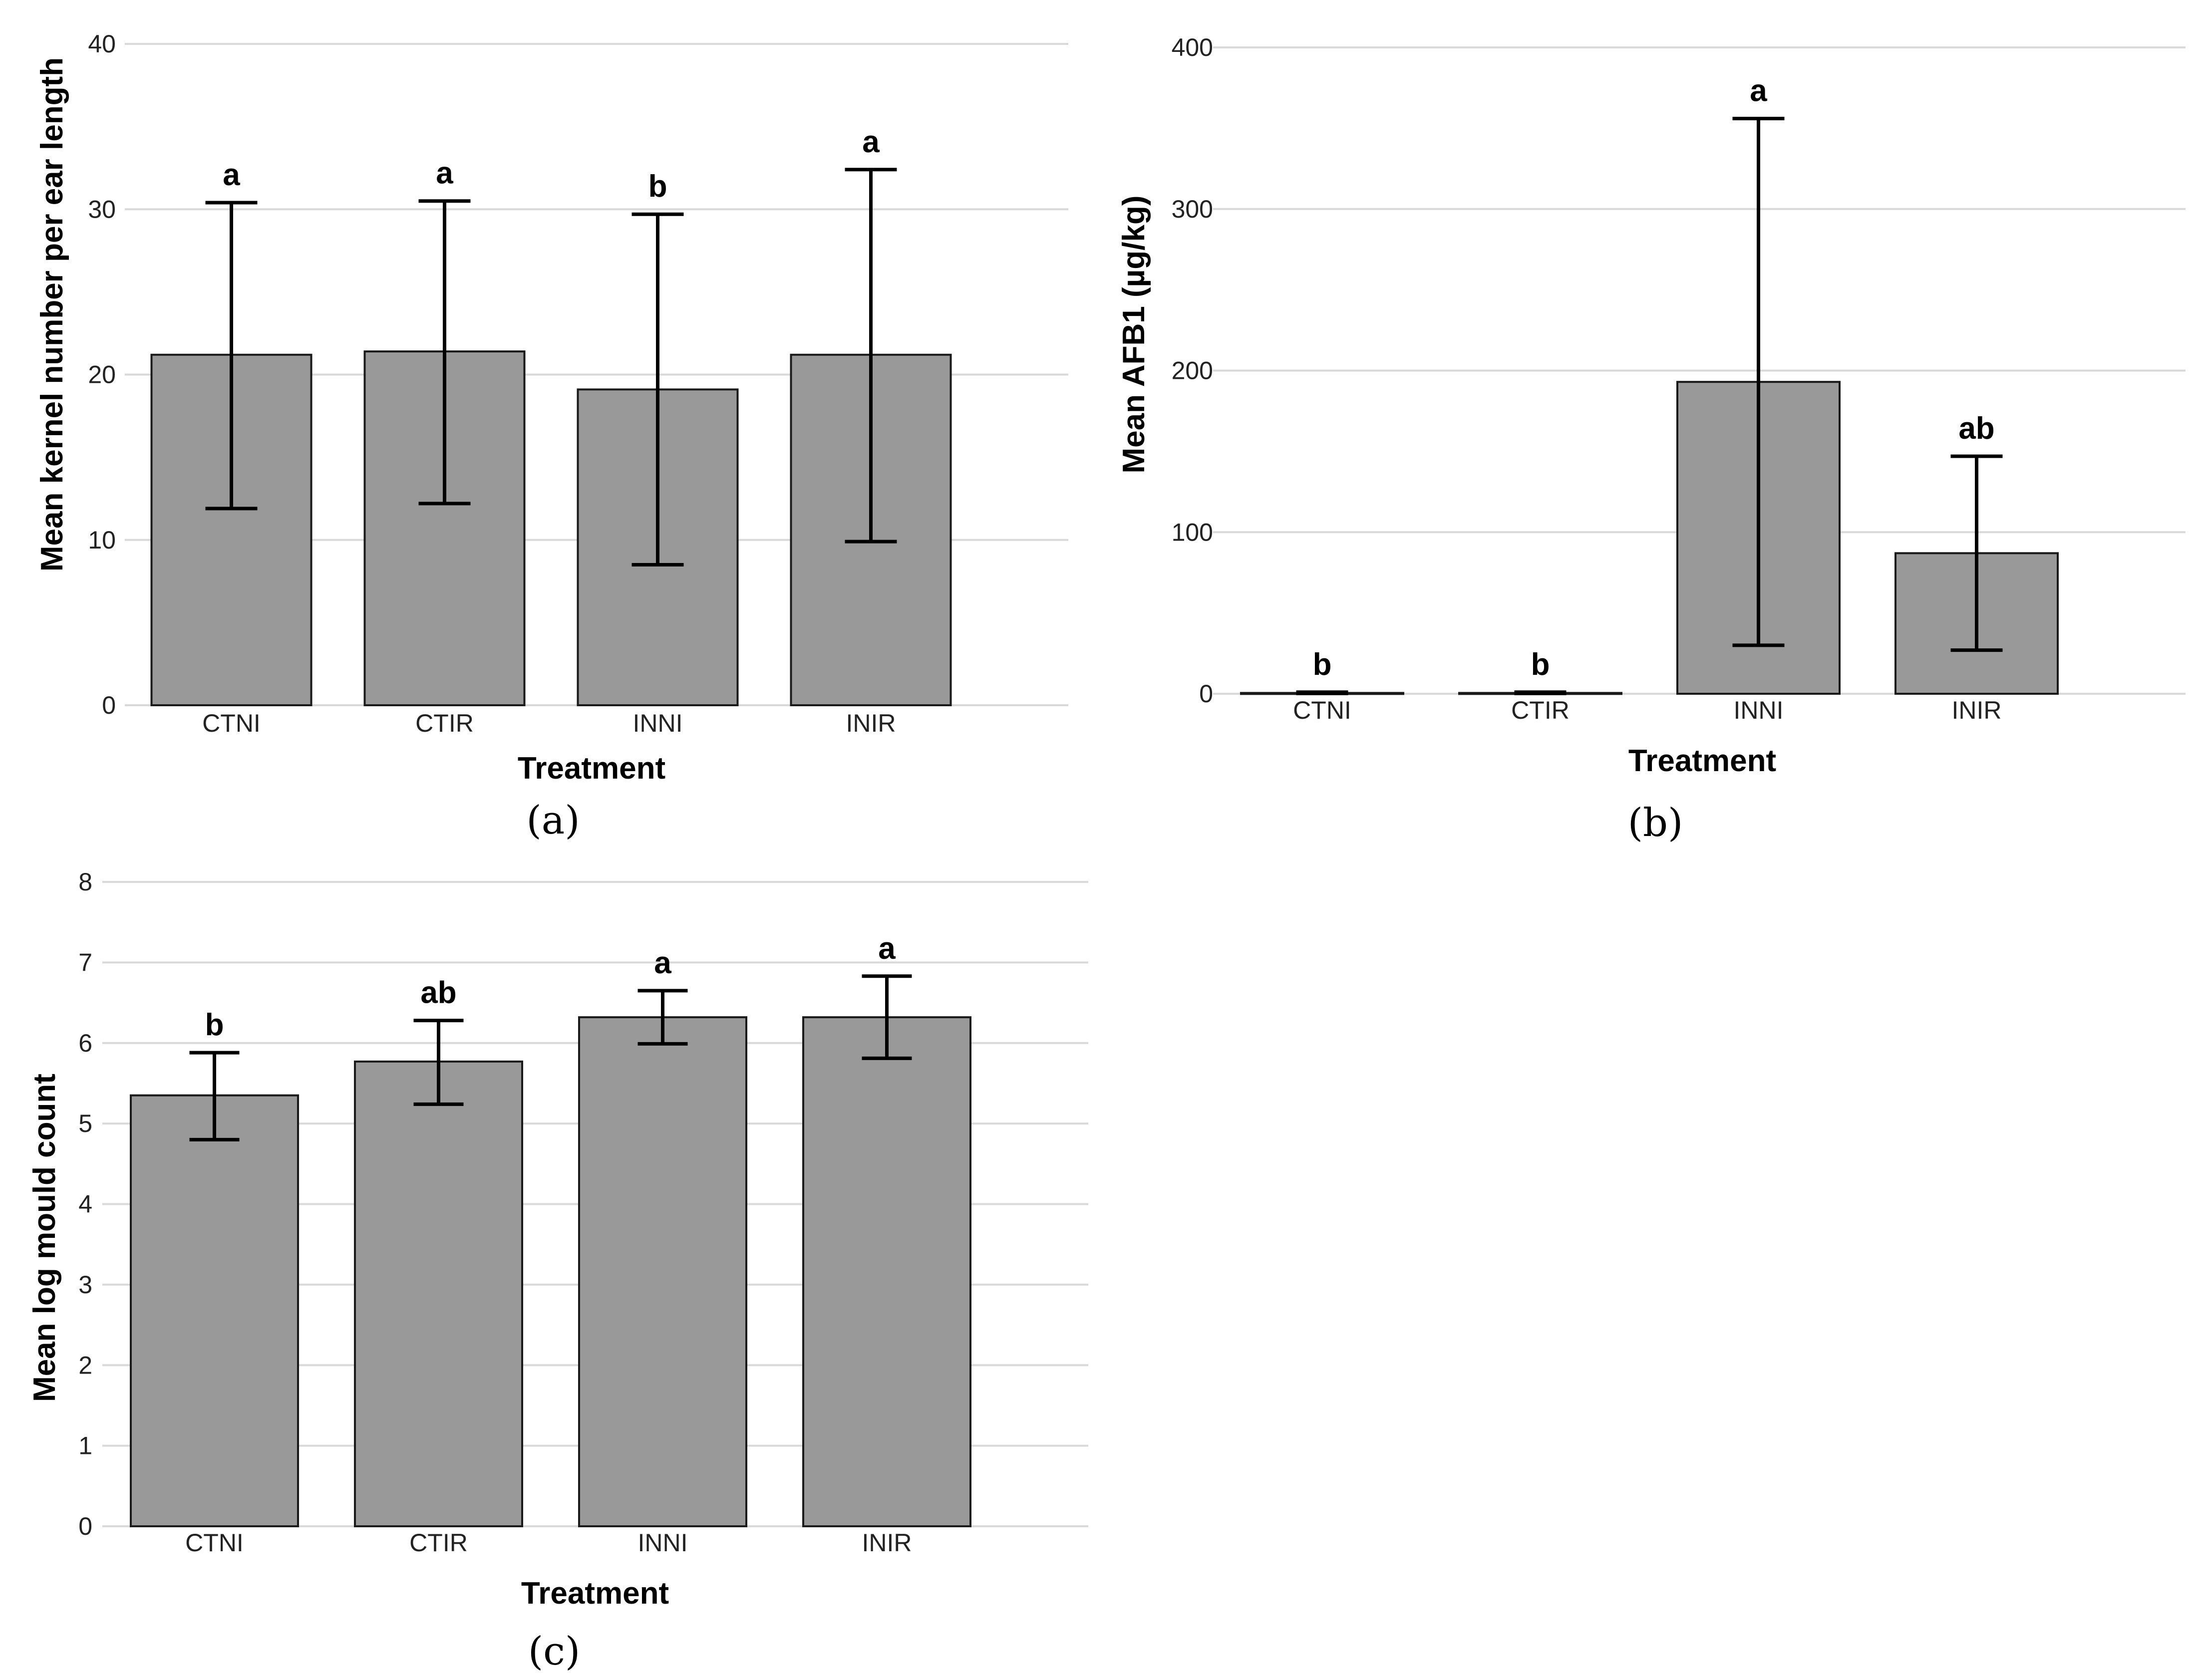 Image resolution: width=2206 pixels, height=1680 pixels. Describe the element at coordinates (1192, 209) in the screenshot. I see `panel-b-y-tick-label: 300` at that location.